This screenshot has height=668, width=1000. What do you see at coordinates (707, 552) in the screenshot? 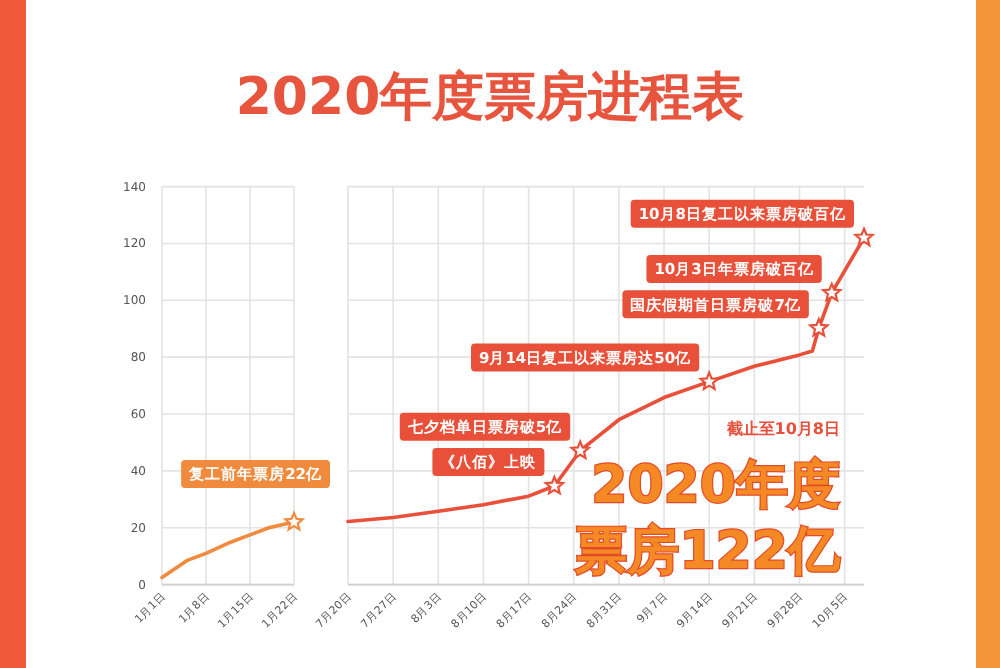
I see `annotation: 票房122亿` at bounding box center [707, 552].